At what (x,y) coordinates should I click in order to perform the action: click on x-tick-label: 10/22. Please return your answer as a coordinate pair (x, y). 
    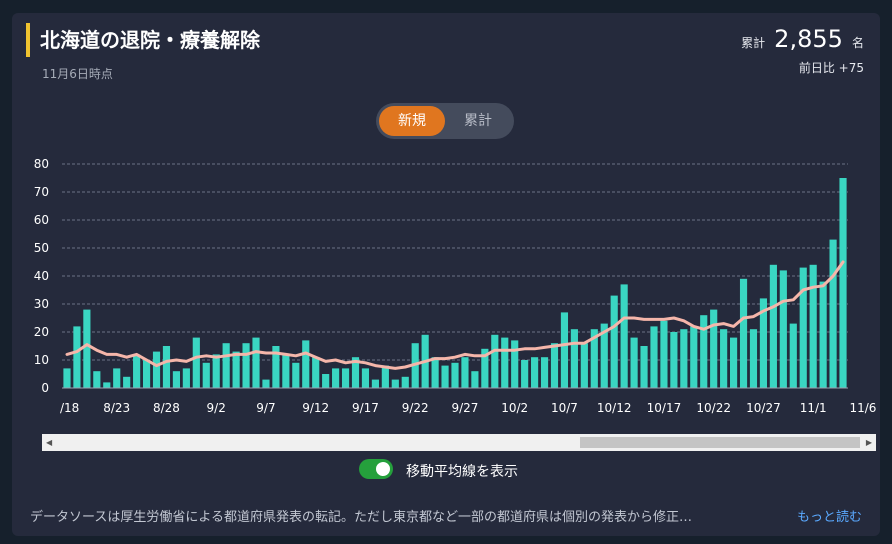
    Looking at the image, I should click on (713, 408).